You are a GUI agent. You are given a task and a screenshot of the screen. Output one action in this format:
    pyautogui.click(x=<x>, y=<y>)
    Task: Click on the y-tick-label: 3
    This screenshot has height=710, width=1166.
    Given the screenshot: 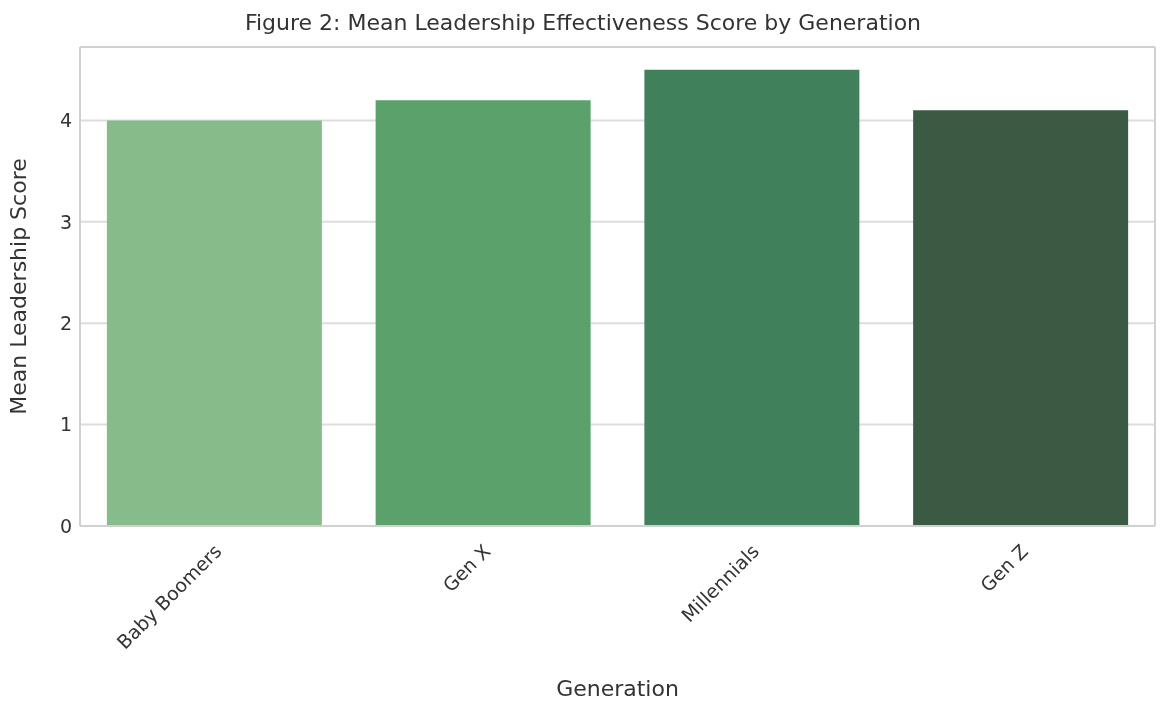 What is the action you would take?
    pyautogui.click(x=65, y=221)
    